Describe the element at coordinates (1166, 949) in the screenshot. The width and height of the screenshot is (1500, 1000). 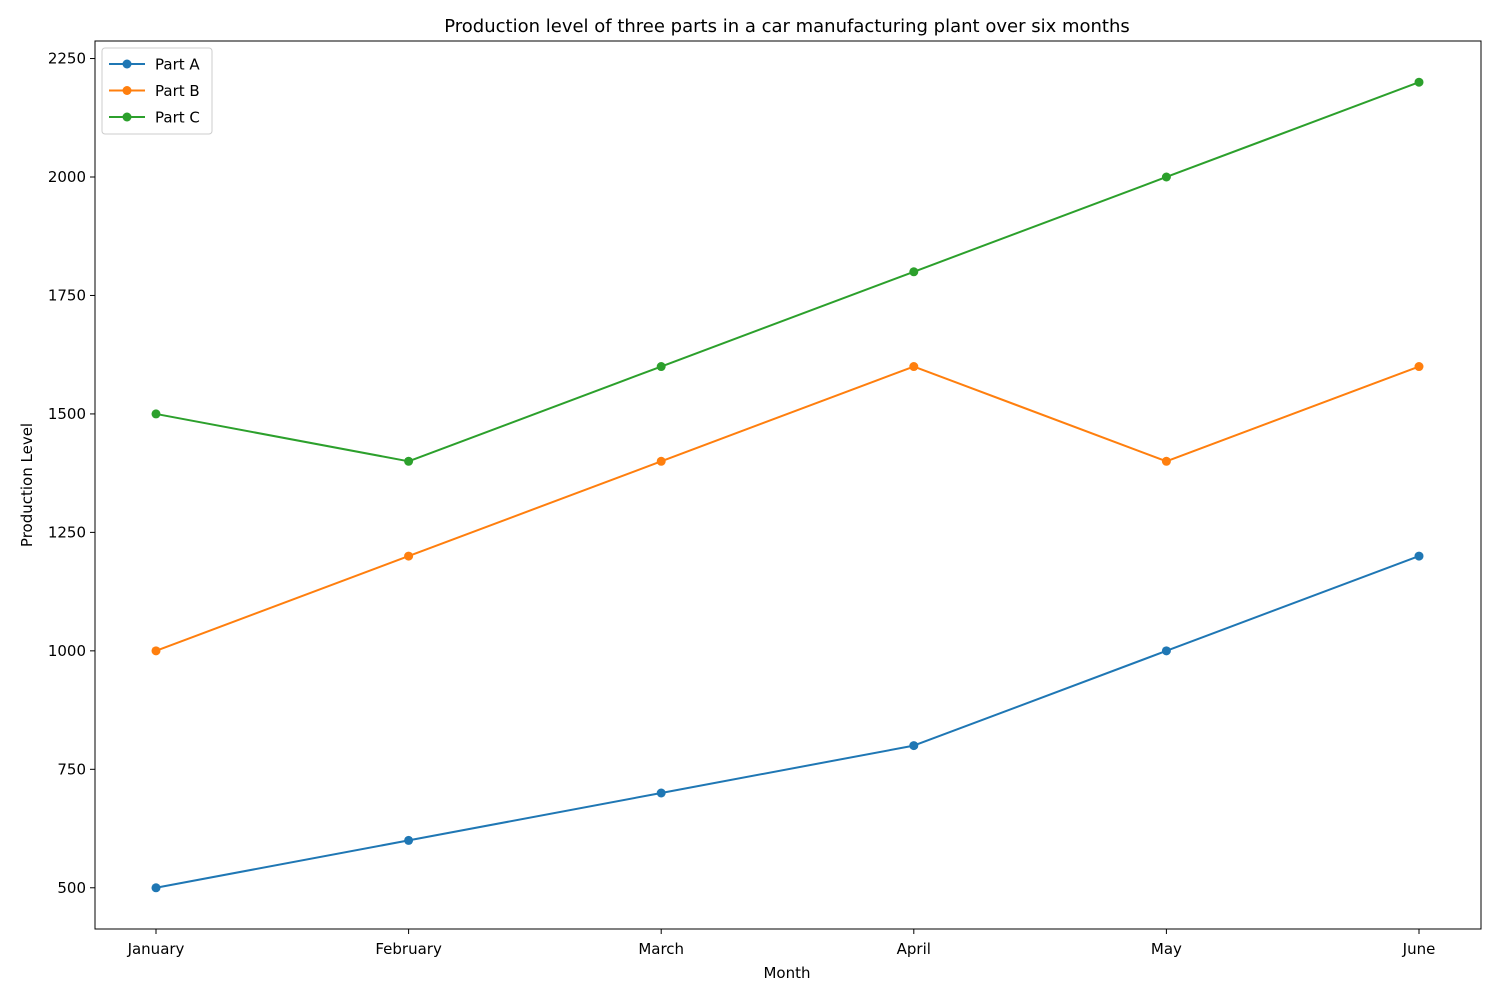
I see `x-tick-label: May` at that location.